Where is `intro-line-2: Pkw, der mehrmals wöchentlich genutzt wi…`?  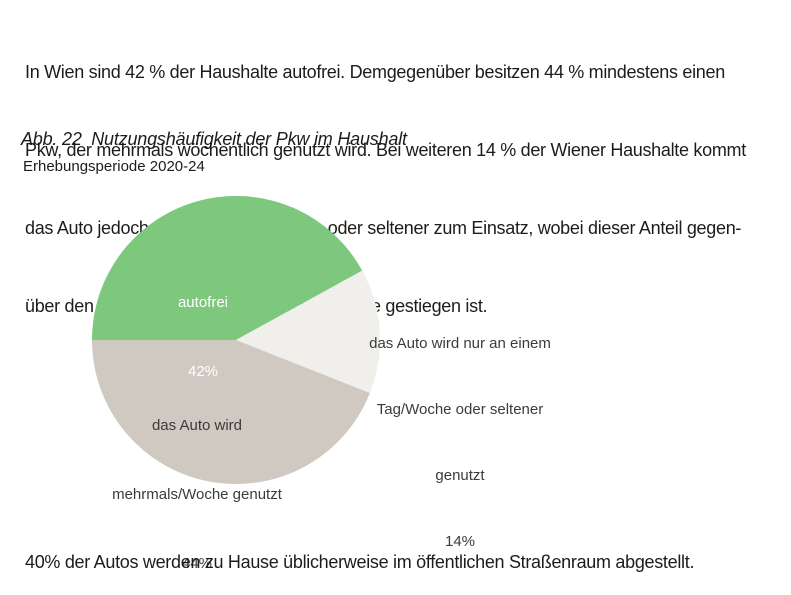
intro-line-2: Pkw, der mehrmals wöchentlich genutzt wi… is located at coordinates (385, 150).